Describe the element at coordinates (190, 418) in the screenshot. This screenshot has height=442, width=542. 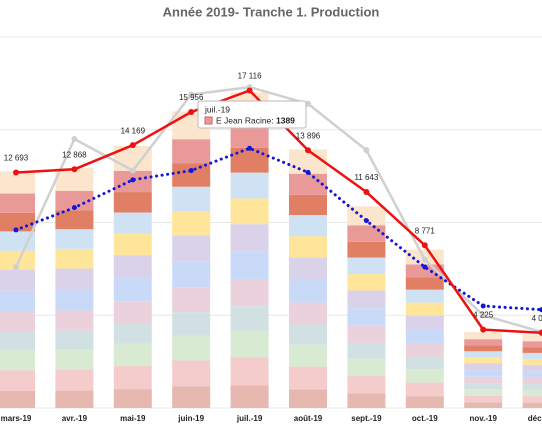
I see `x-tick-label: juin-19` at that location.